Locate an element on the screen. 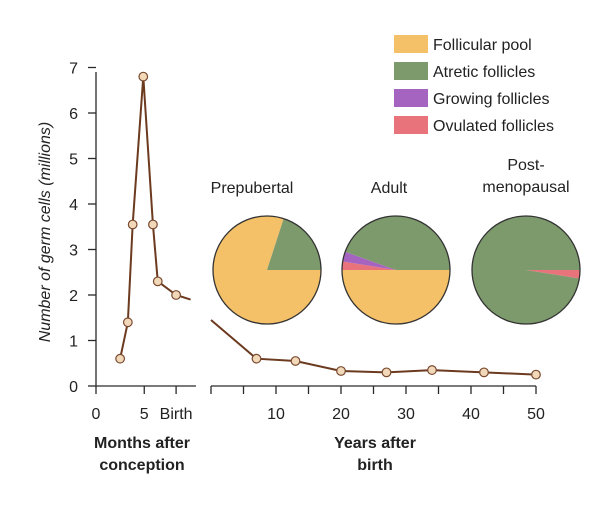  y-tick-label: 5 is located at coordinates (73, 160).